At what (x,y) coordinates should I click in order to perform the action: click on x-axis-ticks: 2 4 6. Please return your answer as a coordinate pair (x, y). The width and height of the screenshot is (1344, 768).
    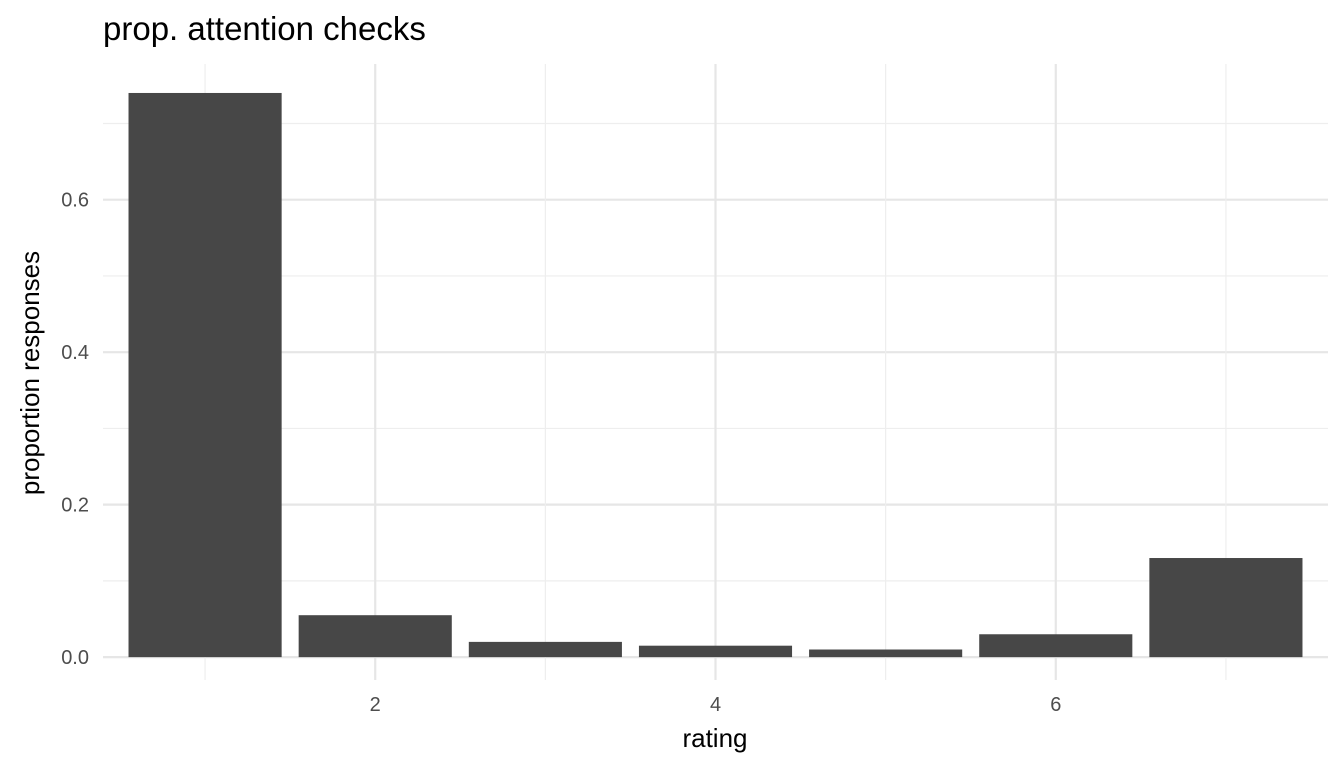
    Looking at the image, I should click on (716, 705).